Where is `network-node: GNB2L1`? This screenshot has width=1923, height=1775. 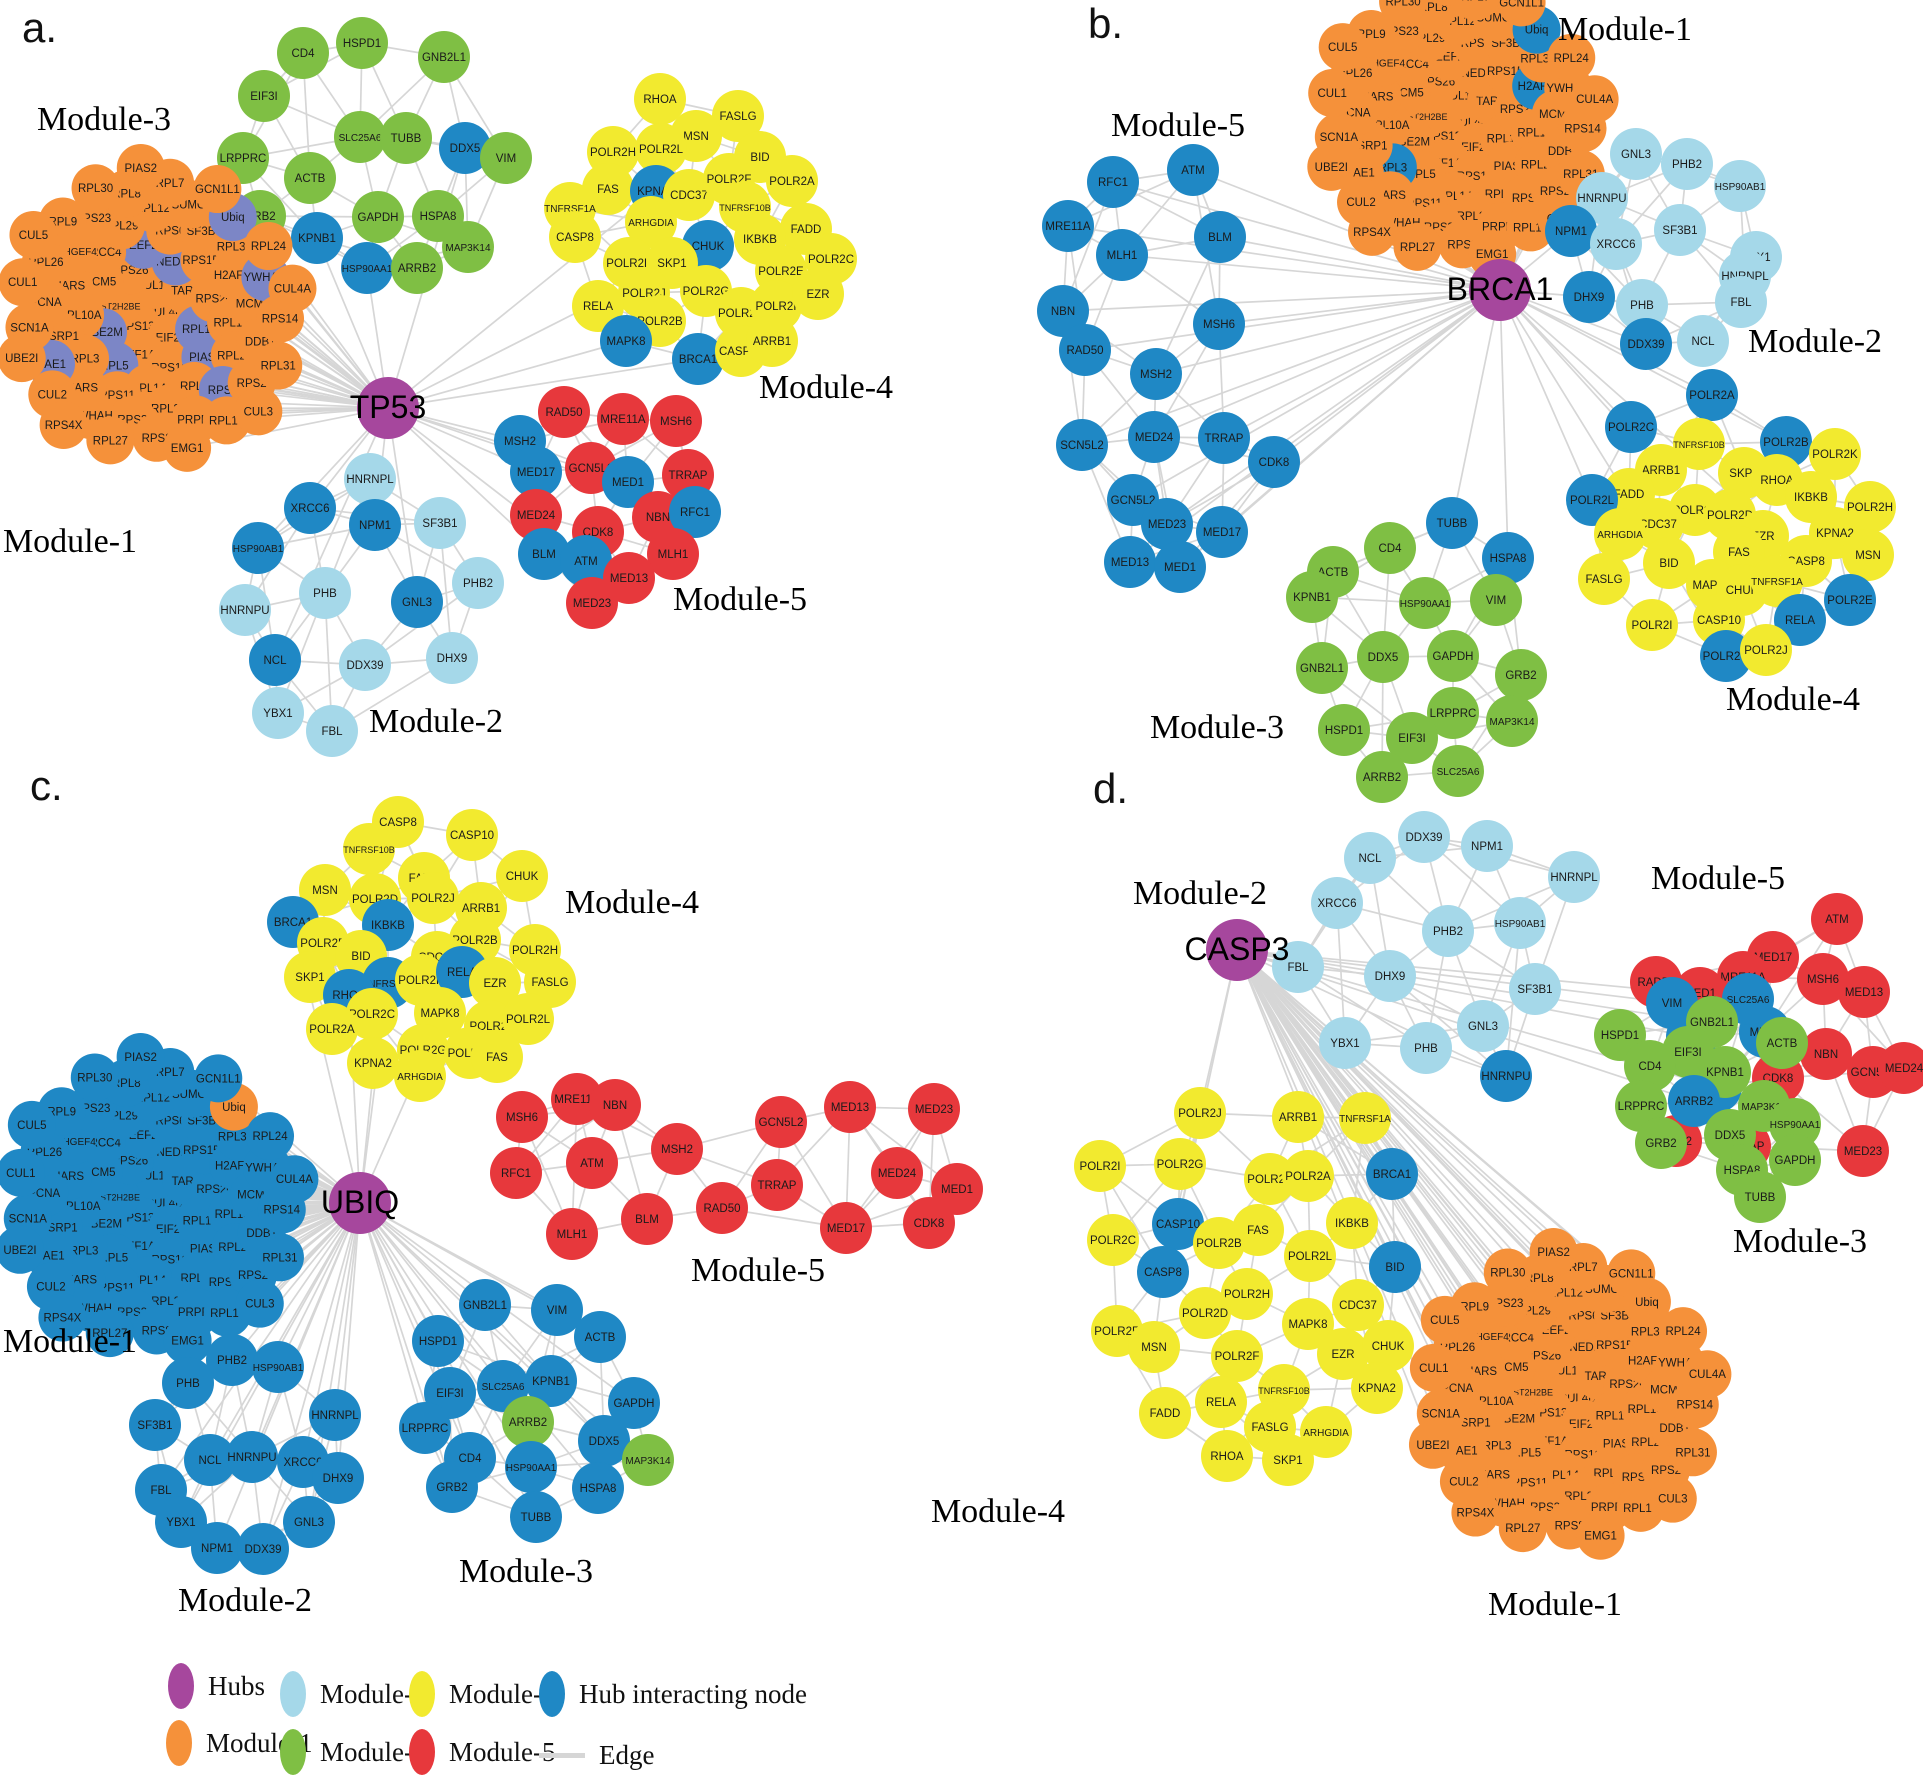 network-node: GNB2L1 is located at coordinates (485, 1305).